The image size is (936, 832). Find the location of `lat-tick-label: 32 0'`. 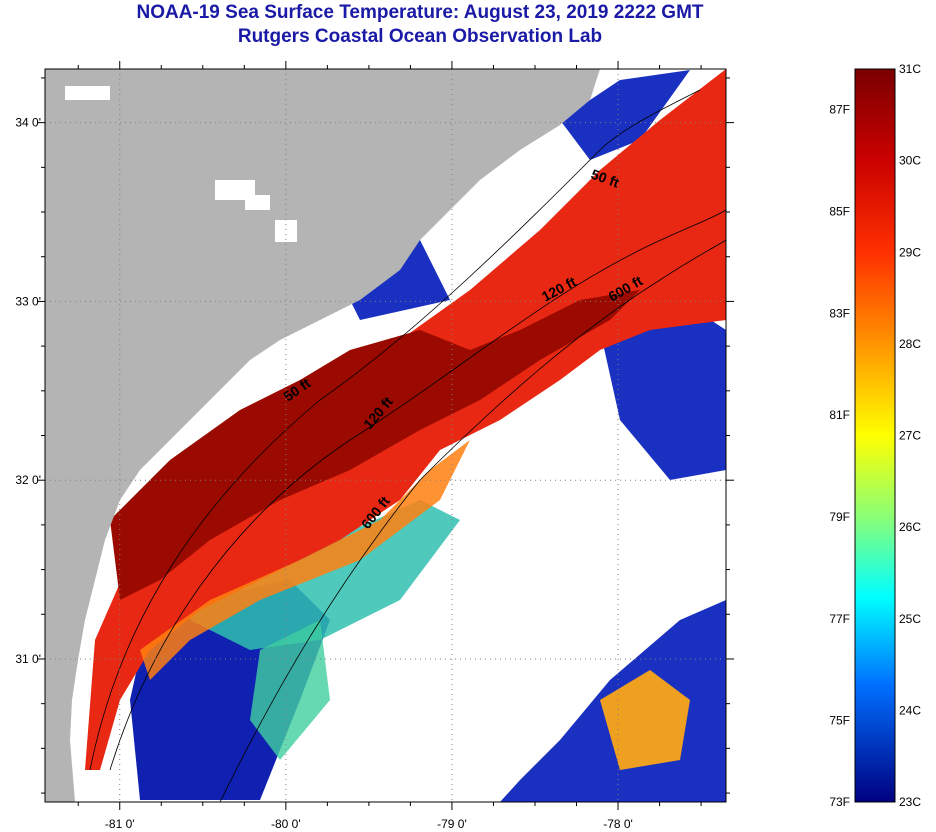

lat-tick-label: 32 0' is located at coordinates (28, 480).